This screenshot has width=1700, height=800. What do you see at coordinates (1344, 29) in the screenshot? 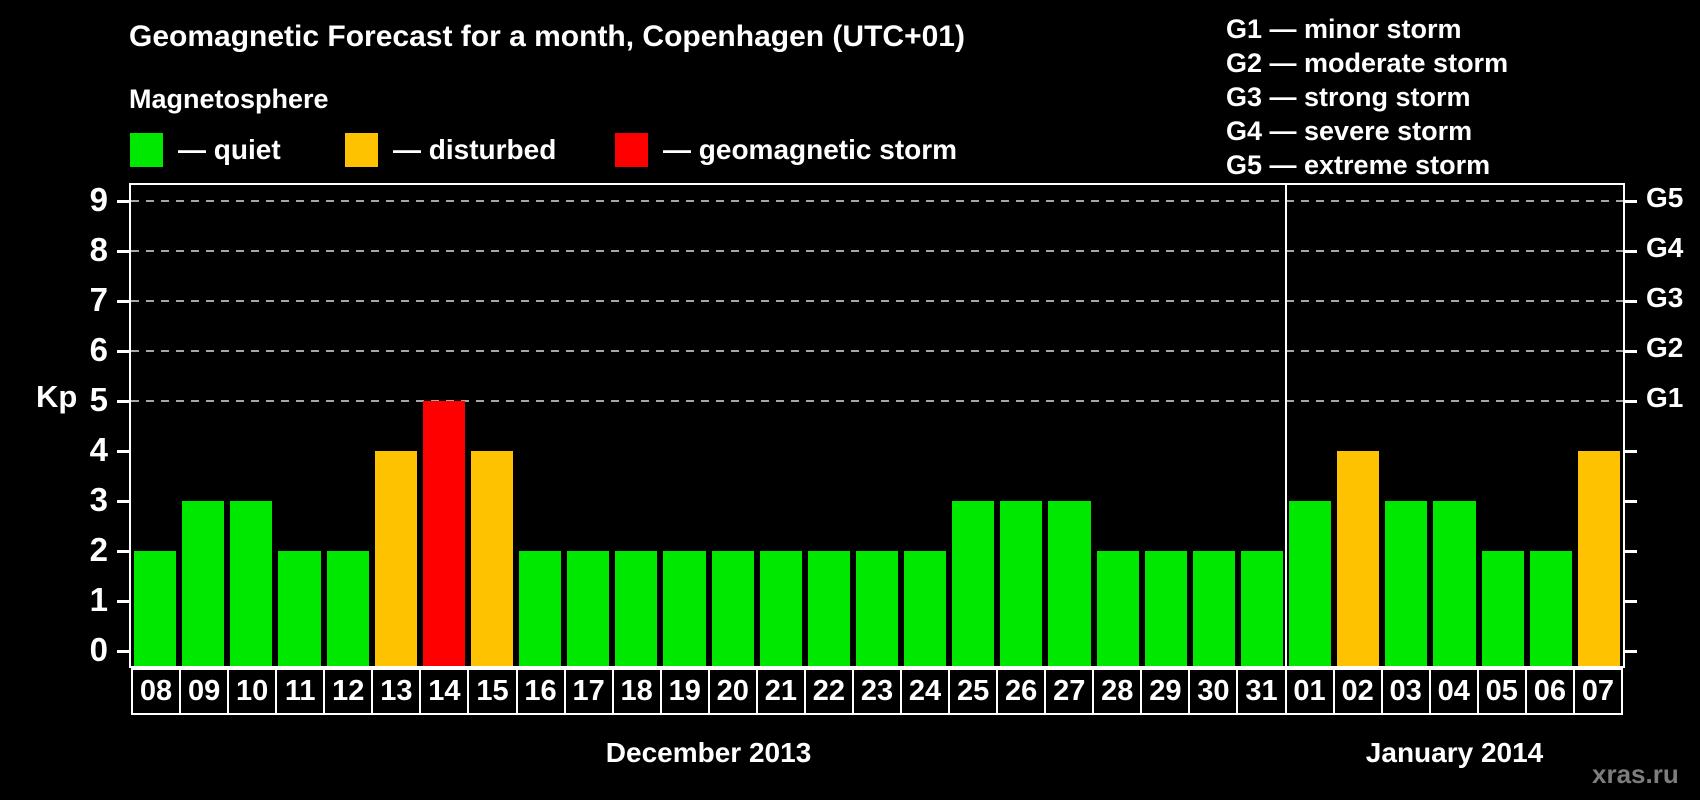
I see `g-scale-legend-line: G1 — minor storm` at bounding box center [1344, 29].